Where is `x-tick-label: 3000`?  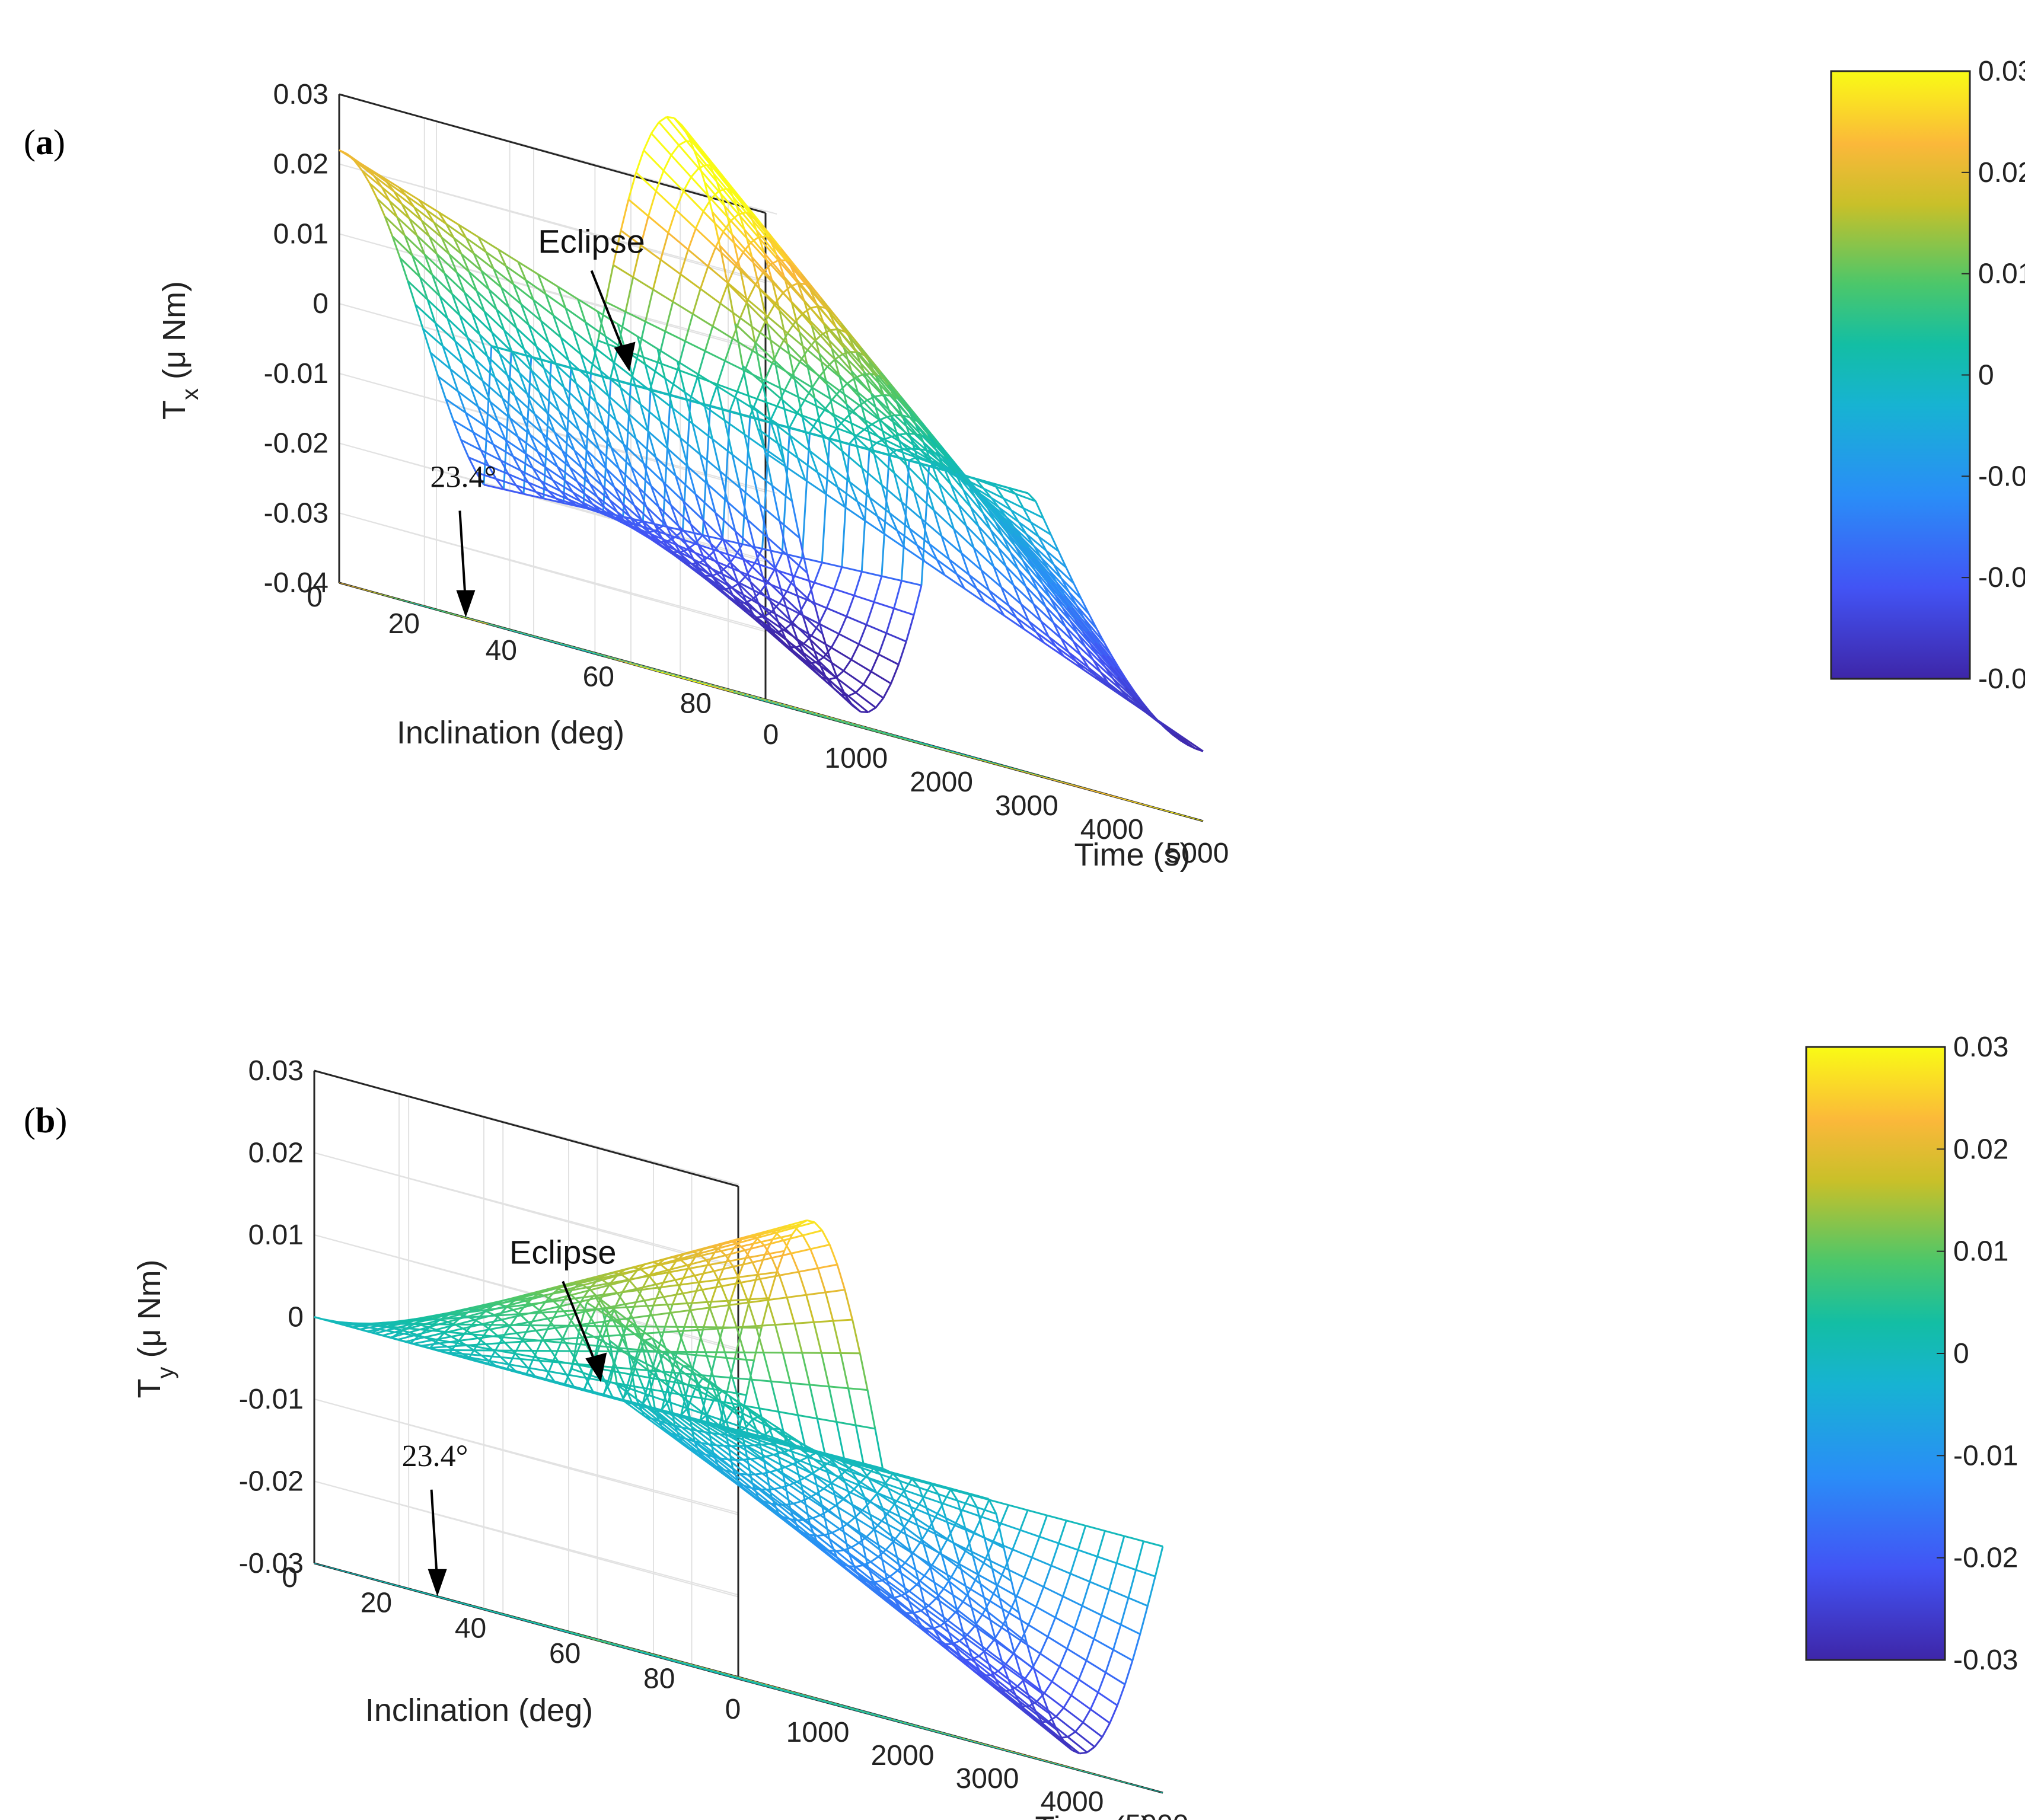
x-tick-label: 3000 is located at coordinates (1026, 806).